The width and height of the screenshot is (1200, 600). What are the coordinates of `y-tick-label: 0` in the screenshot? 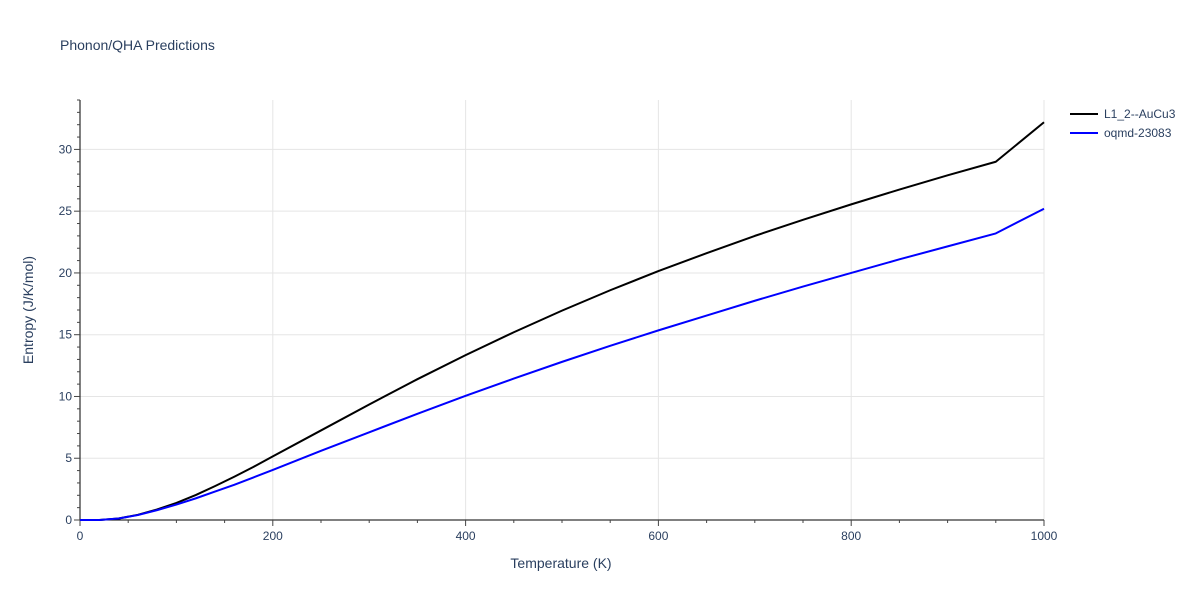 It's located at (68, 520).